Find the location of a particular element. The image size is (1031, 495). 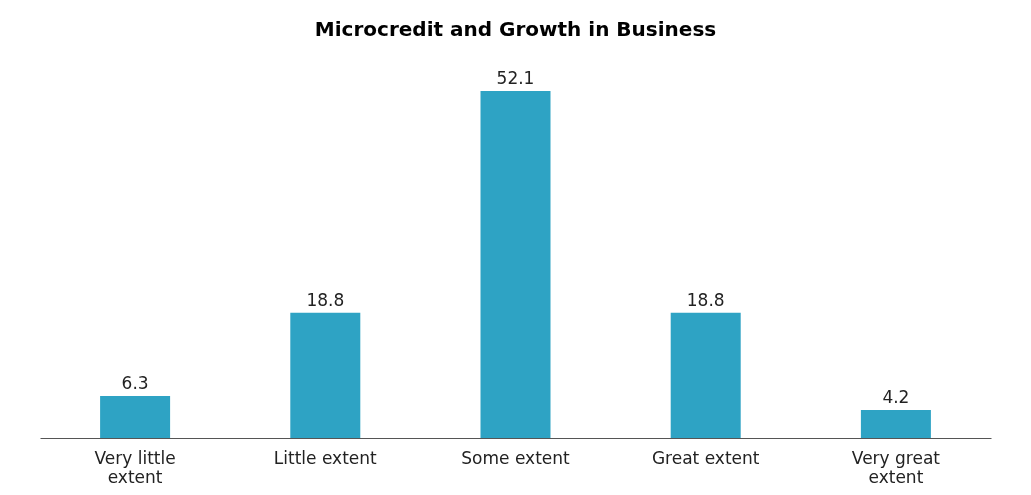

data-label: 4.2 is located at coordinates (896, 397).